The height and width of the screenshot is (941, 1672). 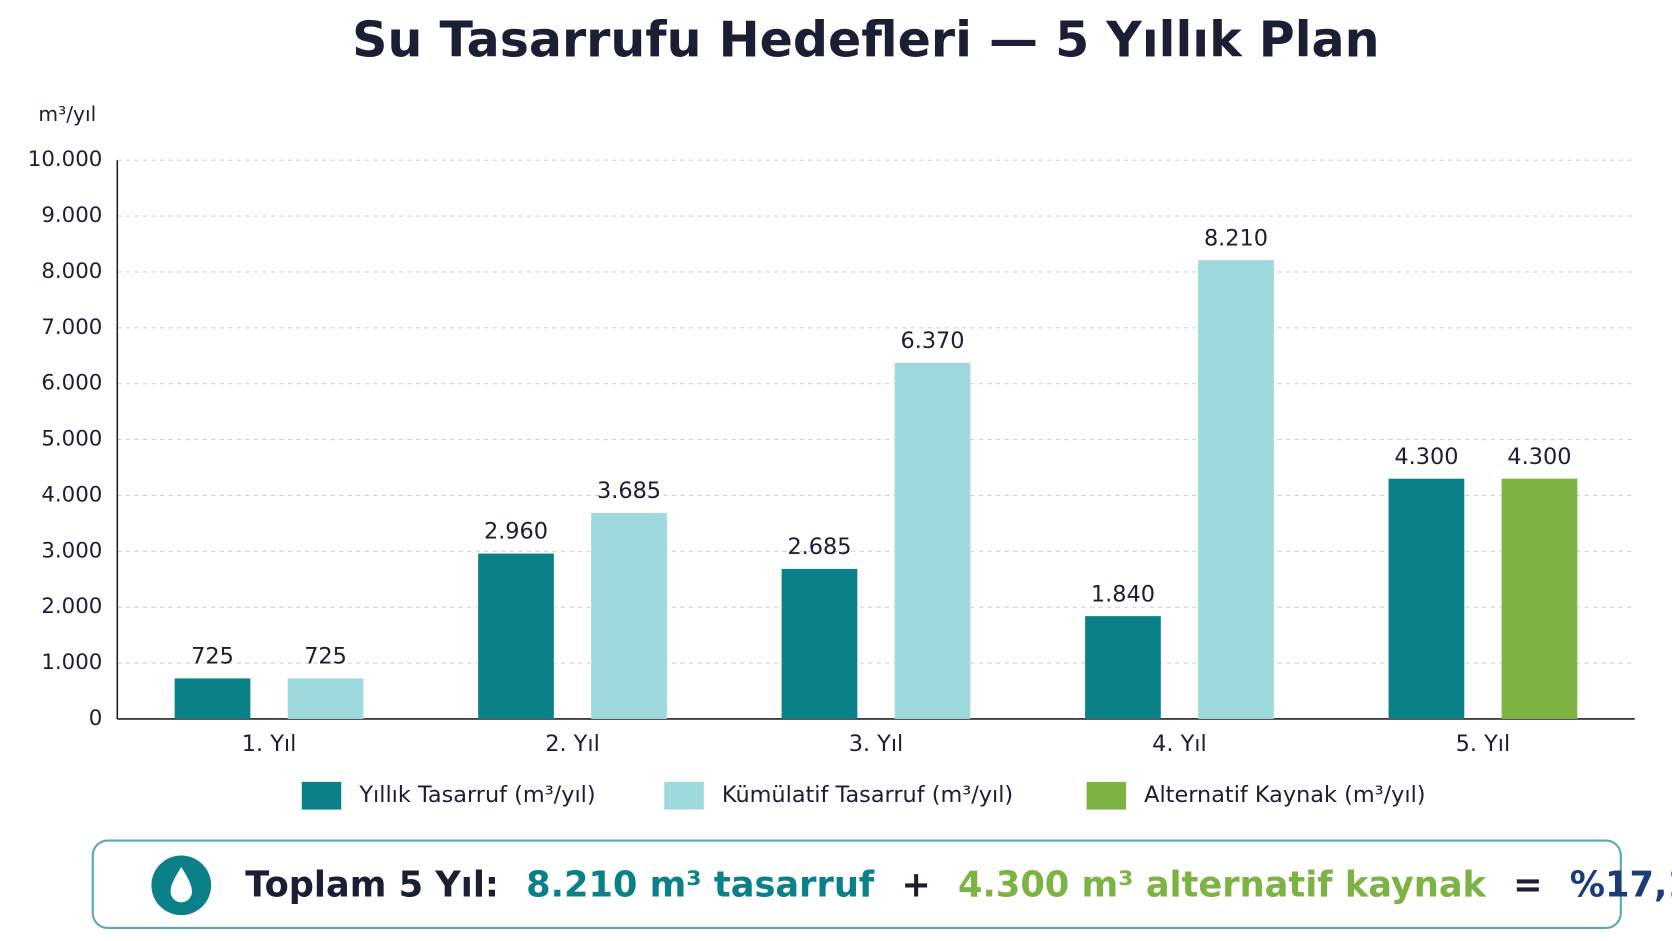 I want to click on value-label: 2.685, so click(x=819, y=547).